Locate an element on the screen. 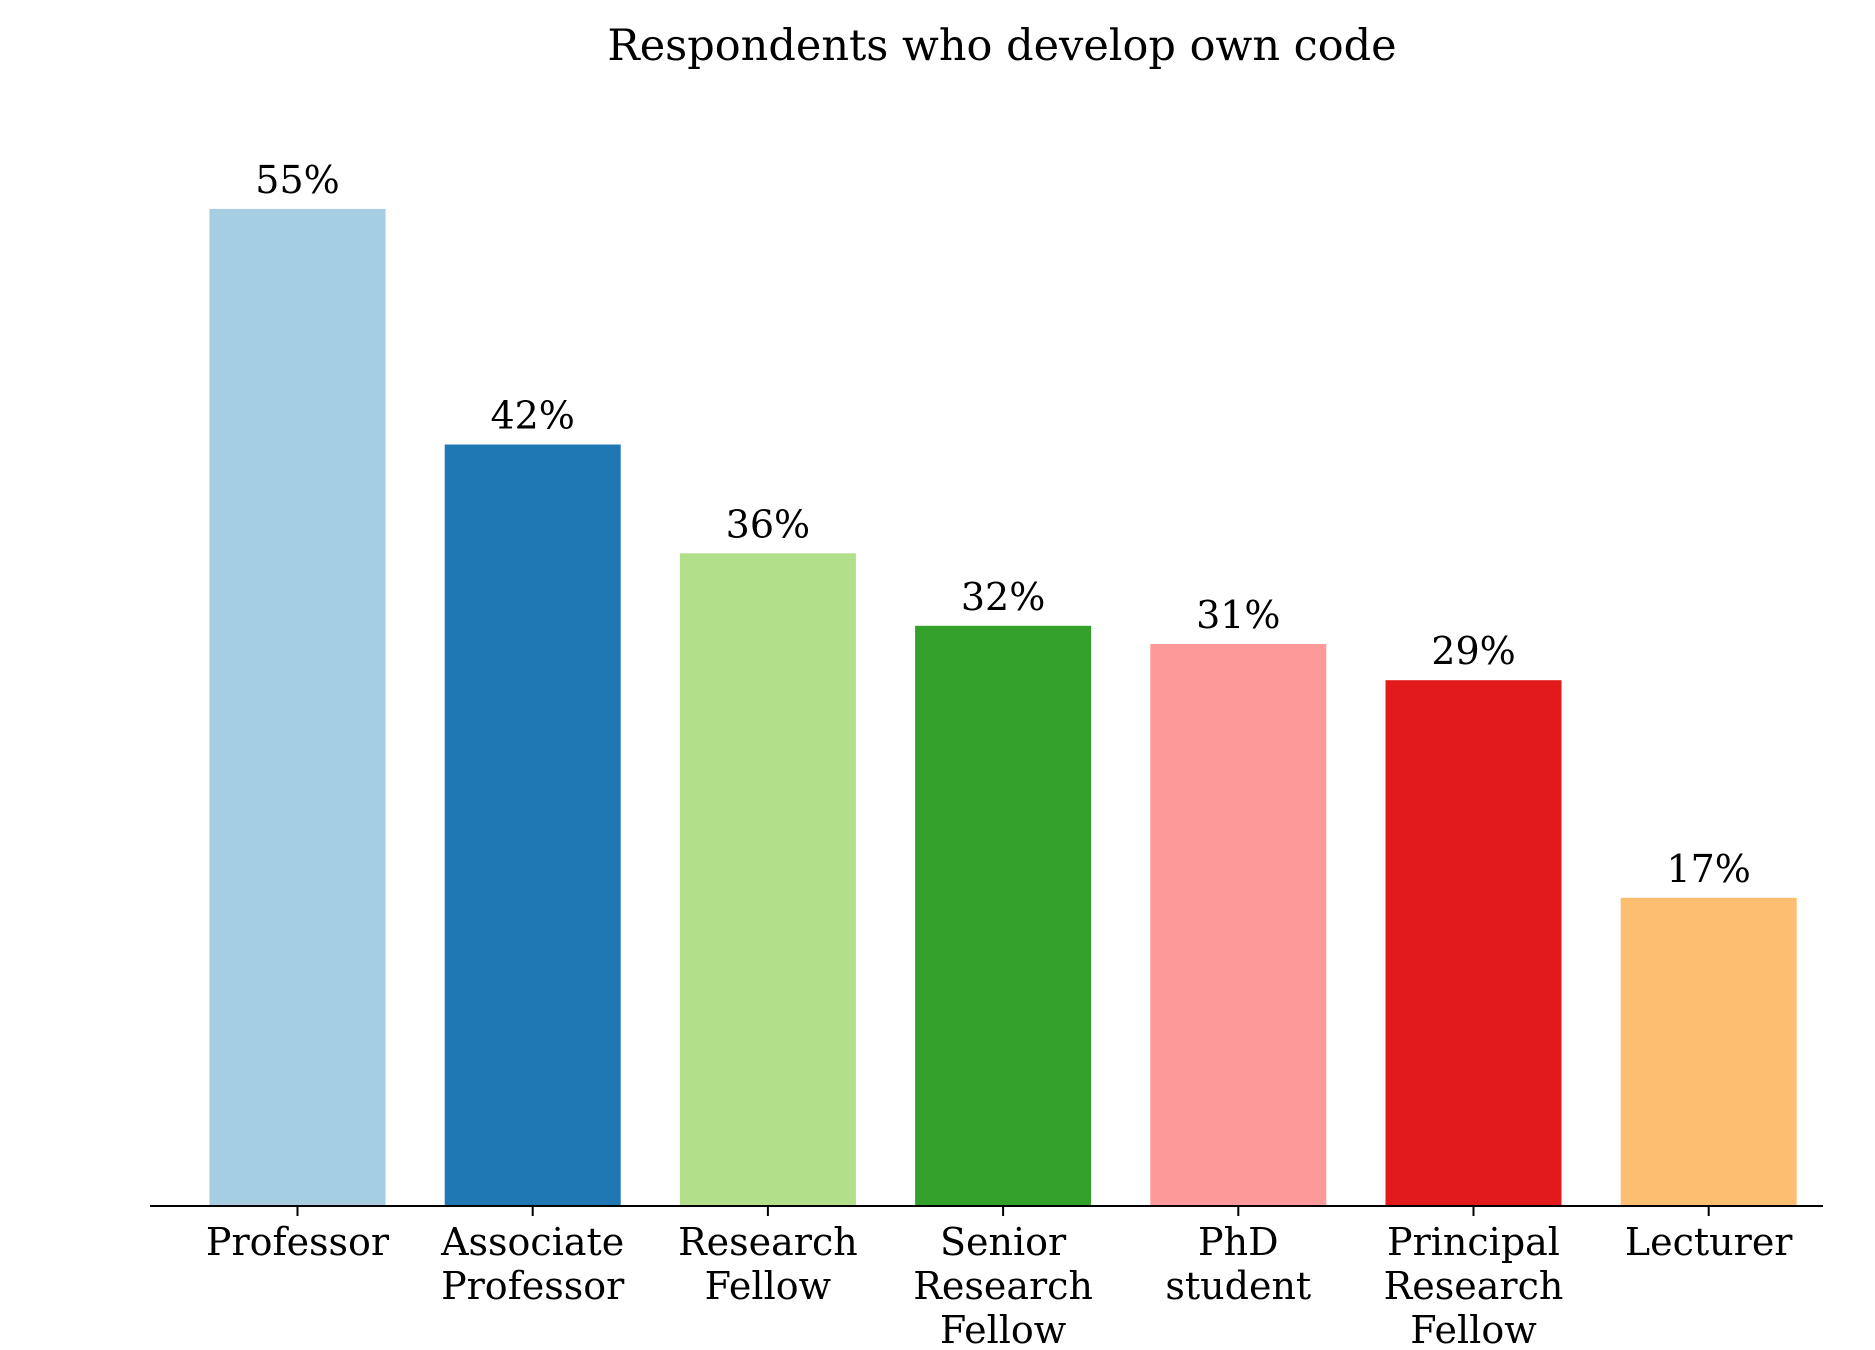 This screenshot has width=1875, height=1350. x-tick-label-0: Professor is located at coordinates (298, 1242).